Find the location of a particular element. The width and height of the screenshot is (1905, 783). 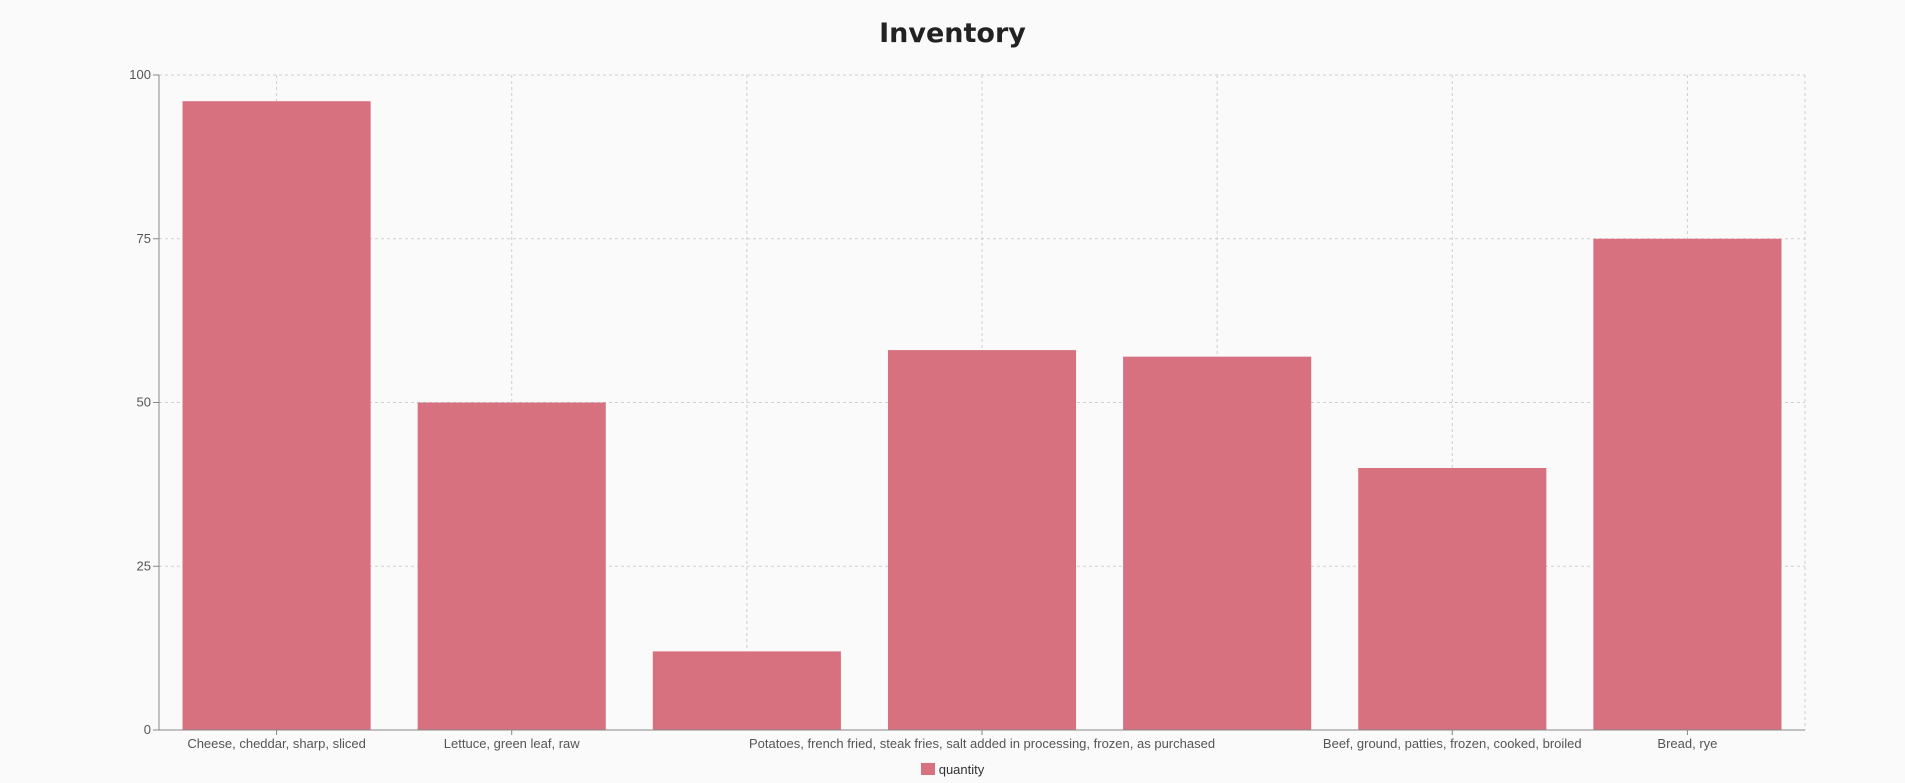

chart-title: Inventory is located at coordinates (952, 33).